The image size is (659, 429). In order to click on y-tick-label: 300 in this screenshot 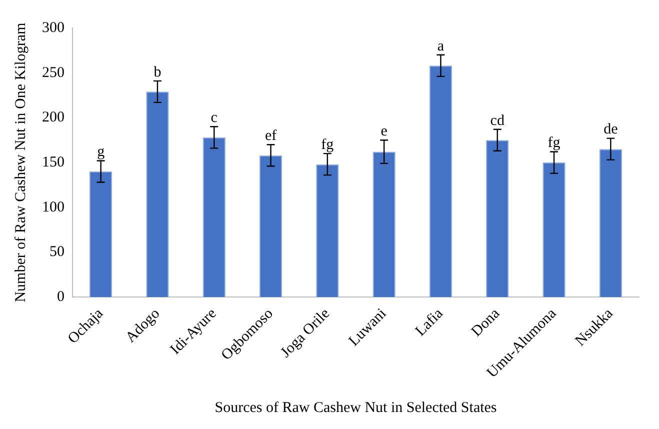, I will do `click(53, 28)`.